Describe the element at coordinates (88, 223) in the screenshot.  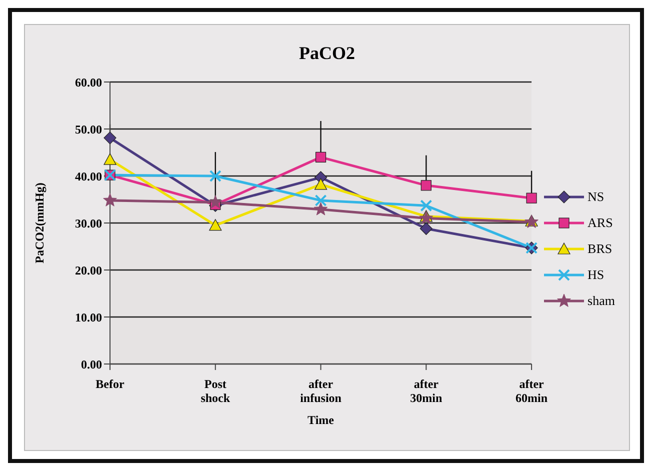
I see `y-tick-label: 30.00` at that location.